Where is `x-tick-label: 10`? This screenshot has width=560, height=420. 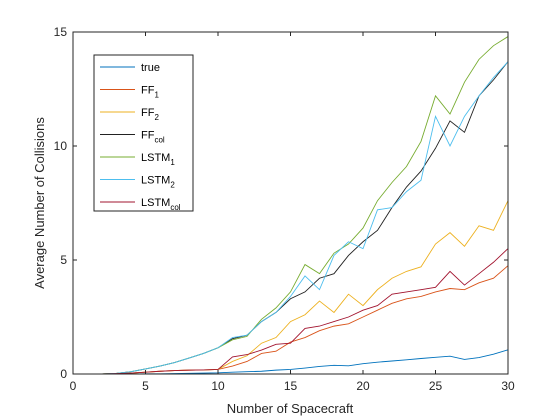 x-tick-label: 10 is located at coordinates (218, 386).